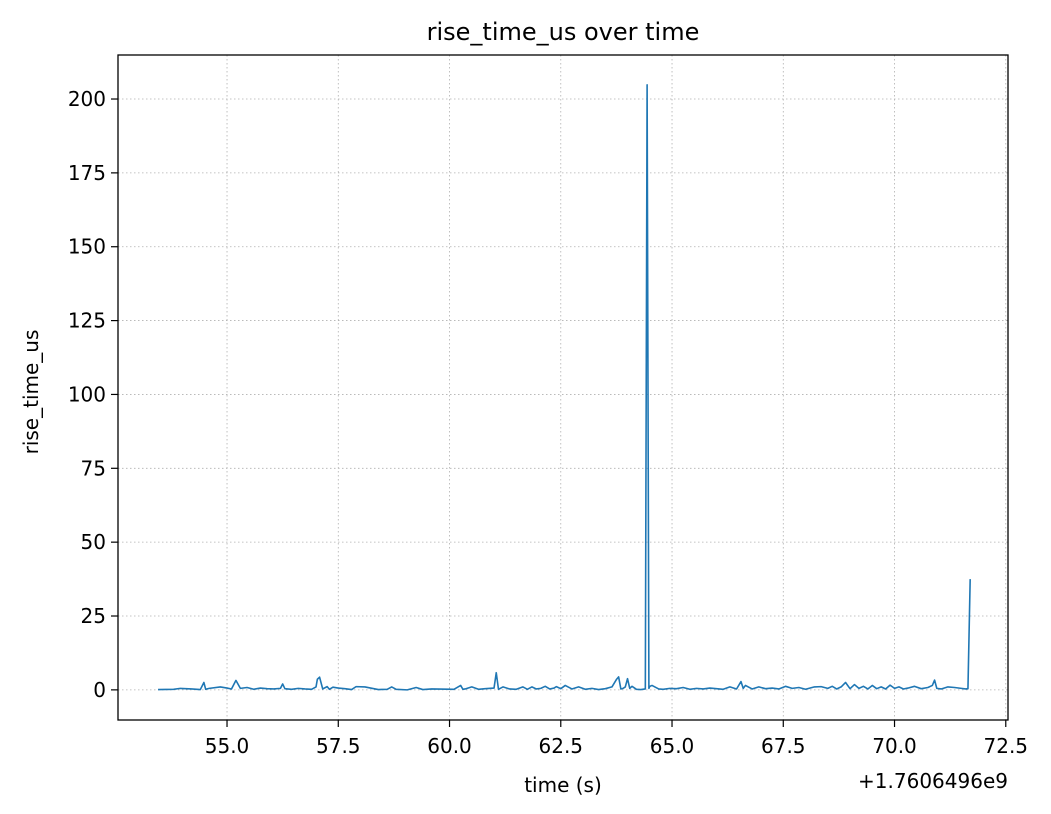 The image size is (1051, 814). Describe the element at coordinates (87, 394) in the screenshot. I see `y-tick-label: 100` at that location.